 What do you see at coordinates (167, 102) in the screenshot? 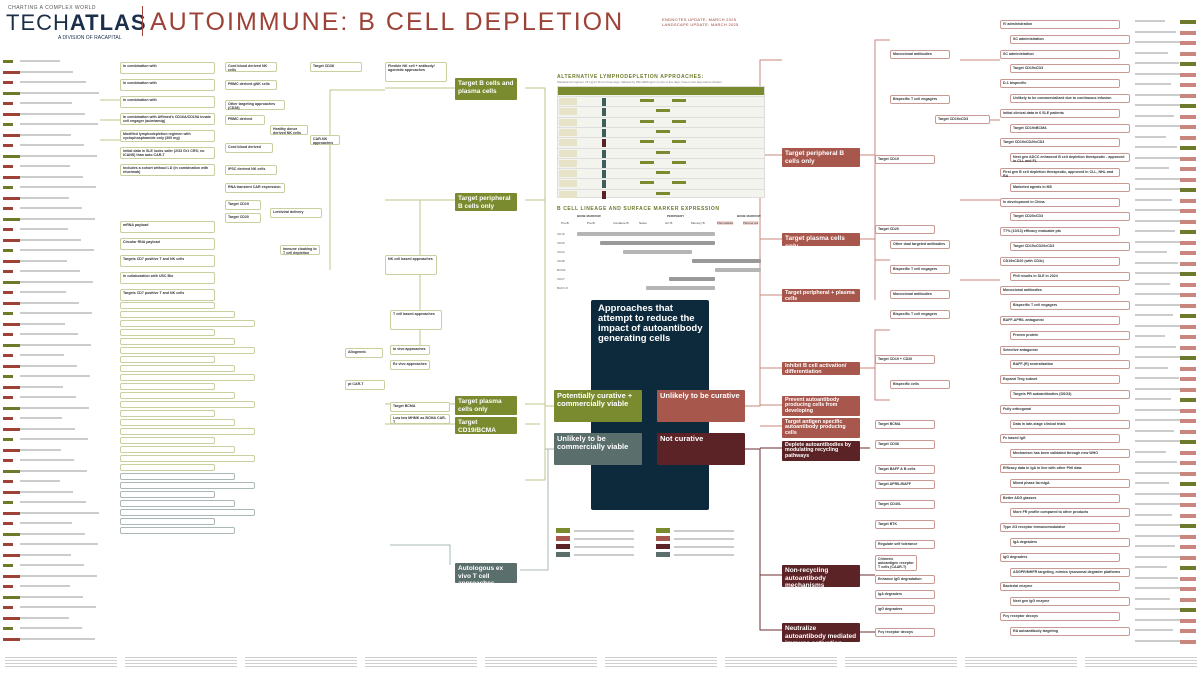
I see `left-item-box: In combination with` at bounding box center [167, 102].